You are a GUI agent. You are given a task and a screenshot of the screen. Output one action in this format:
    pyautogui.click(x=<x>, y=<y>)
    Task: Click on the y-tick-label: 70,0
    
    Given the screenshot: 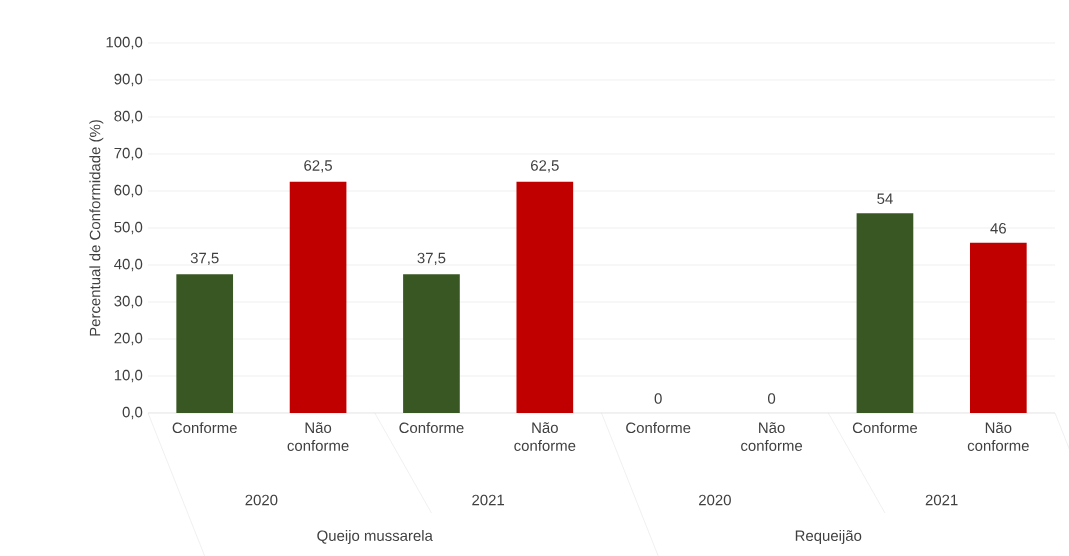 What is the action you would take?
    pyautogui.click(x=128, y=154)
    